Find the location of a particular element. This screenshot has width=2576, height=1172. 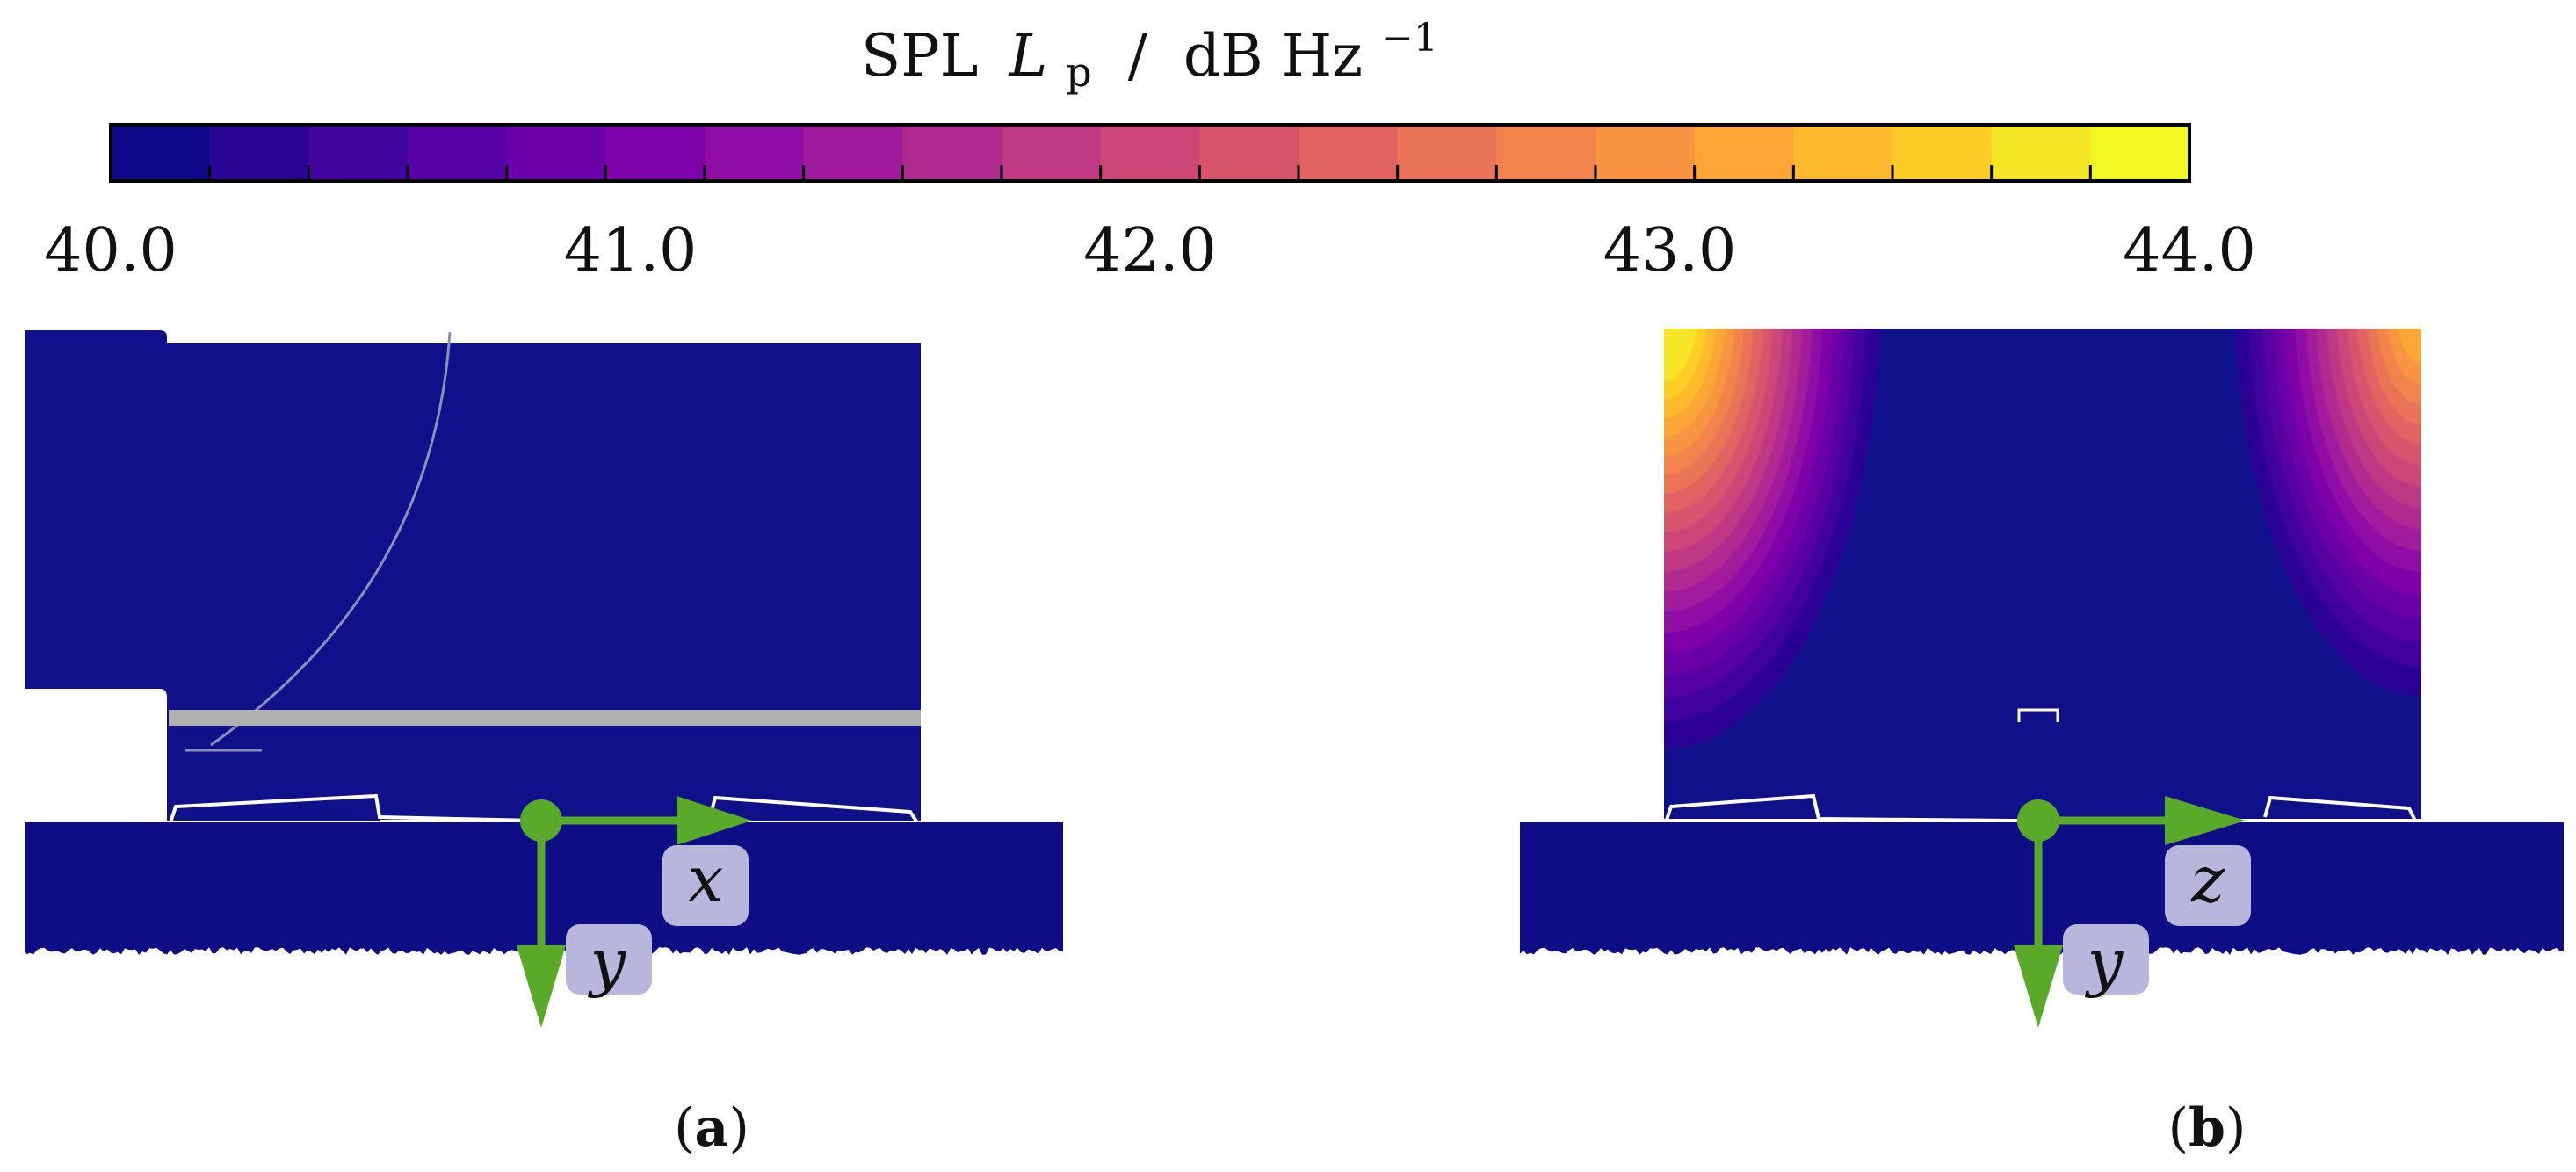

panel-a-letter: a is located at coordinates (712, 1128).